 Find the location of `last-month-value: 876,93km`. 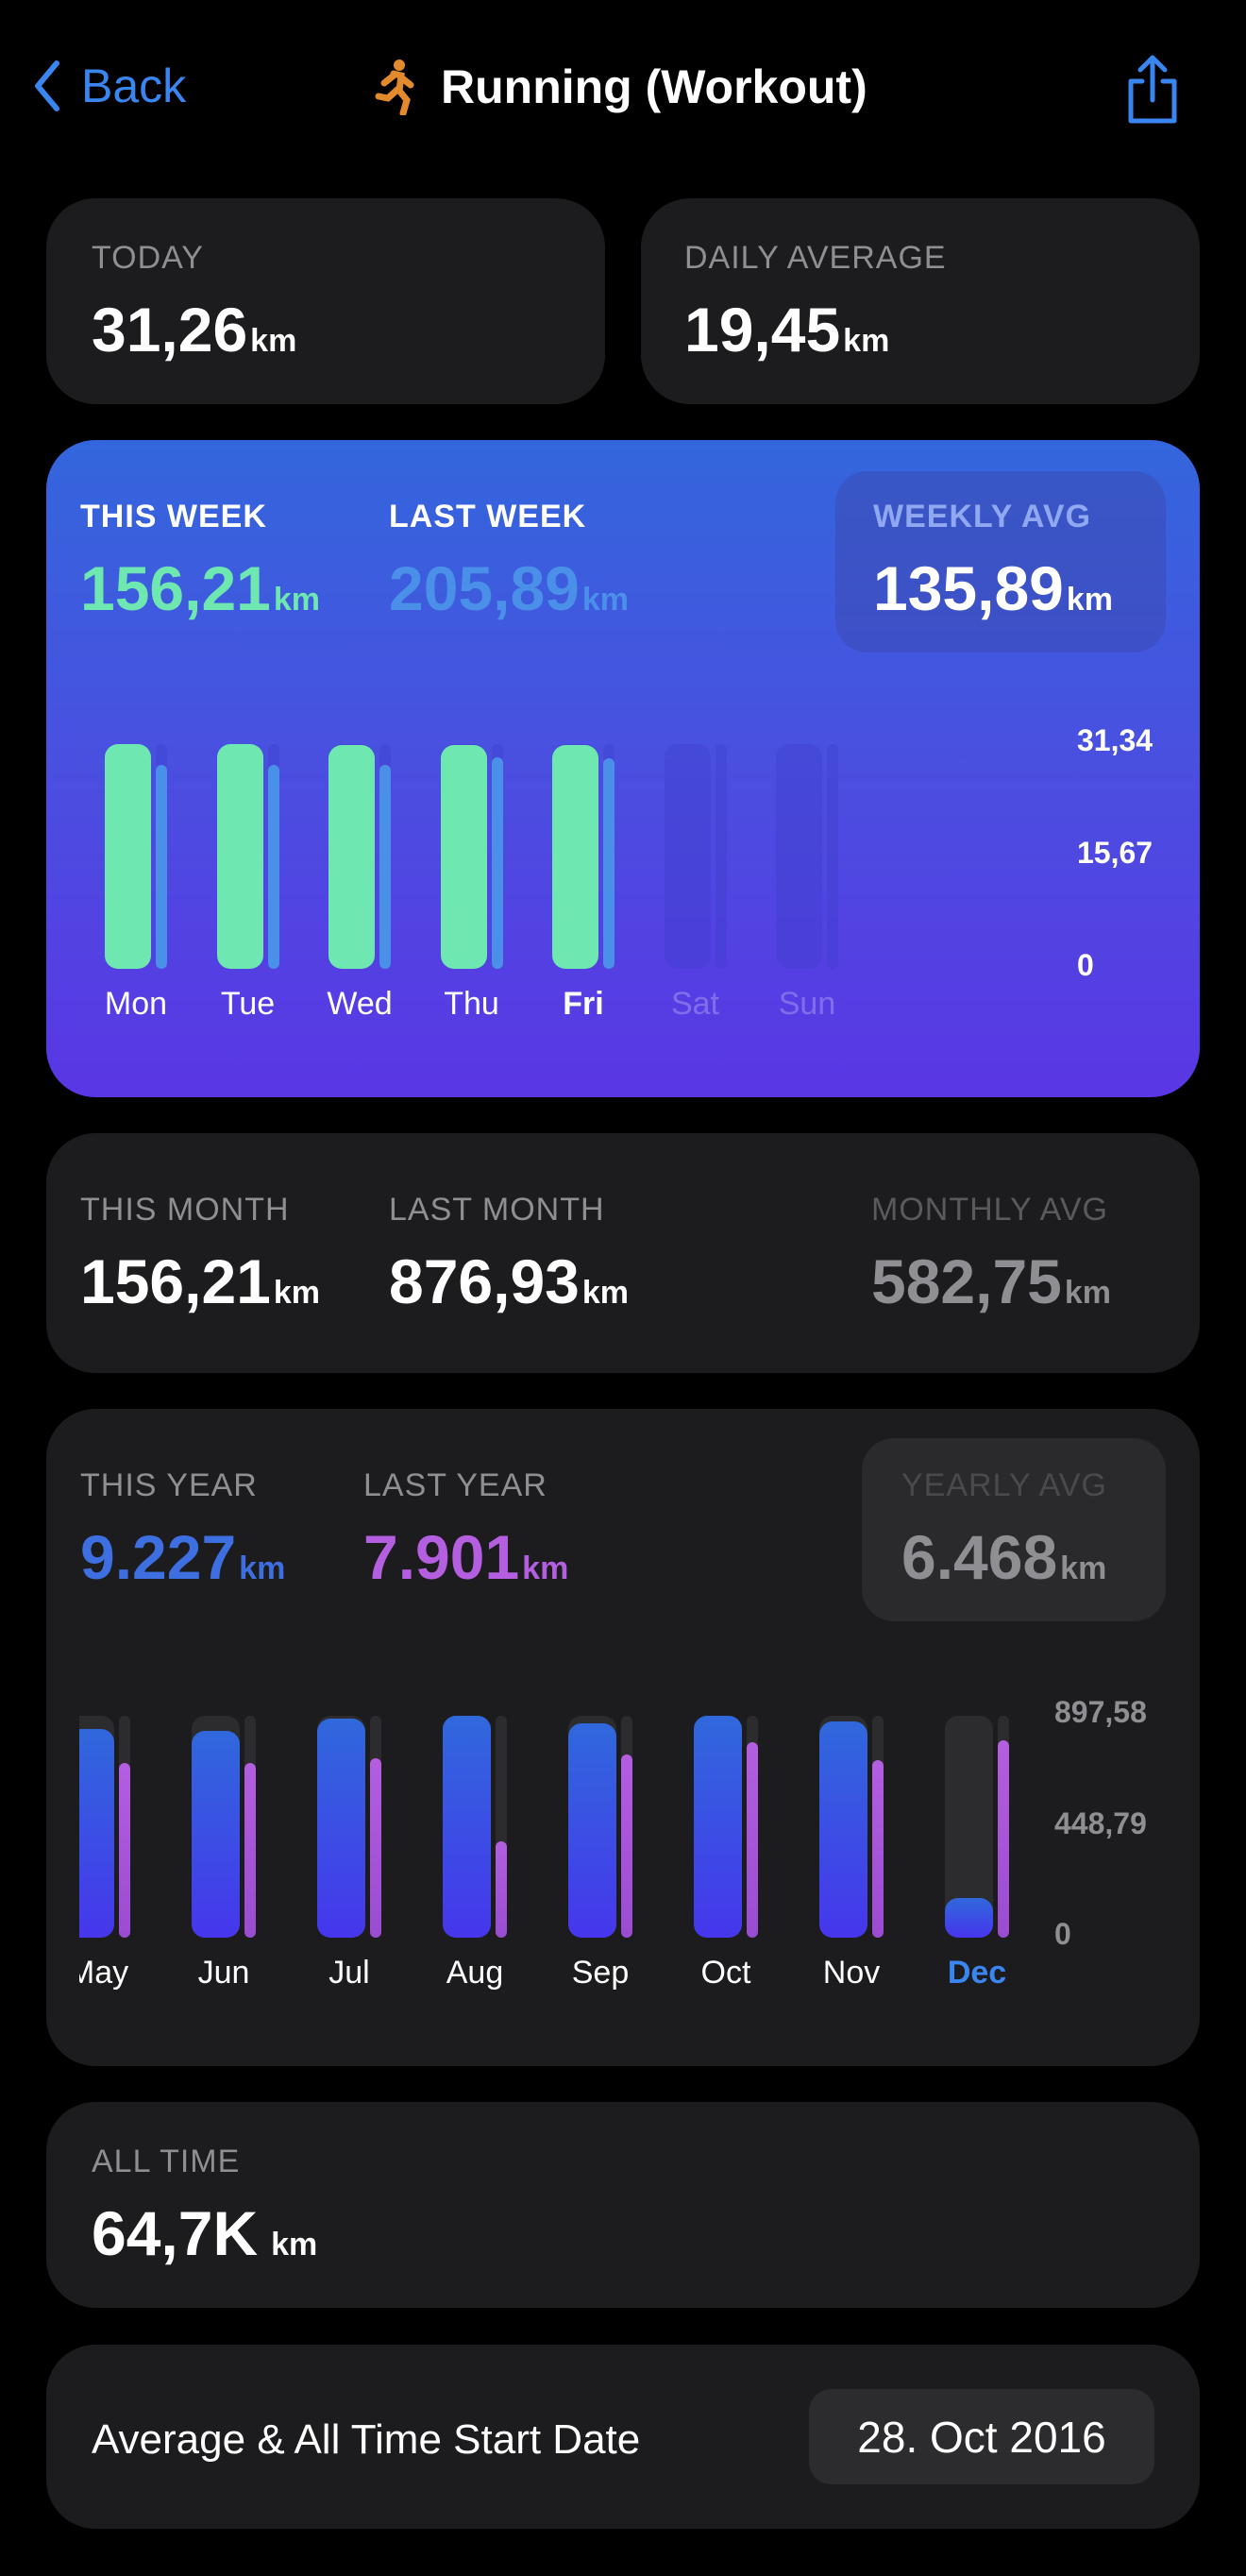

last-month-value: 876,93km is located at coordinates (509, 1281).